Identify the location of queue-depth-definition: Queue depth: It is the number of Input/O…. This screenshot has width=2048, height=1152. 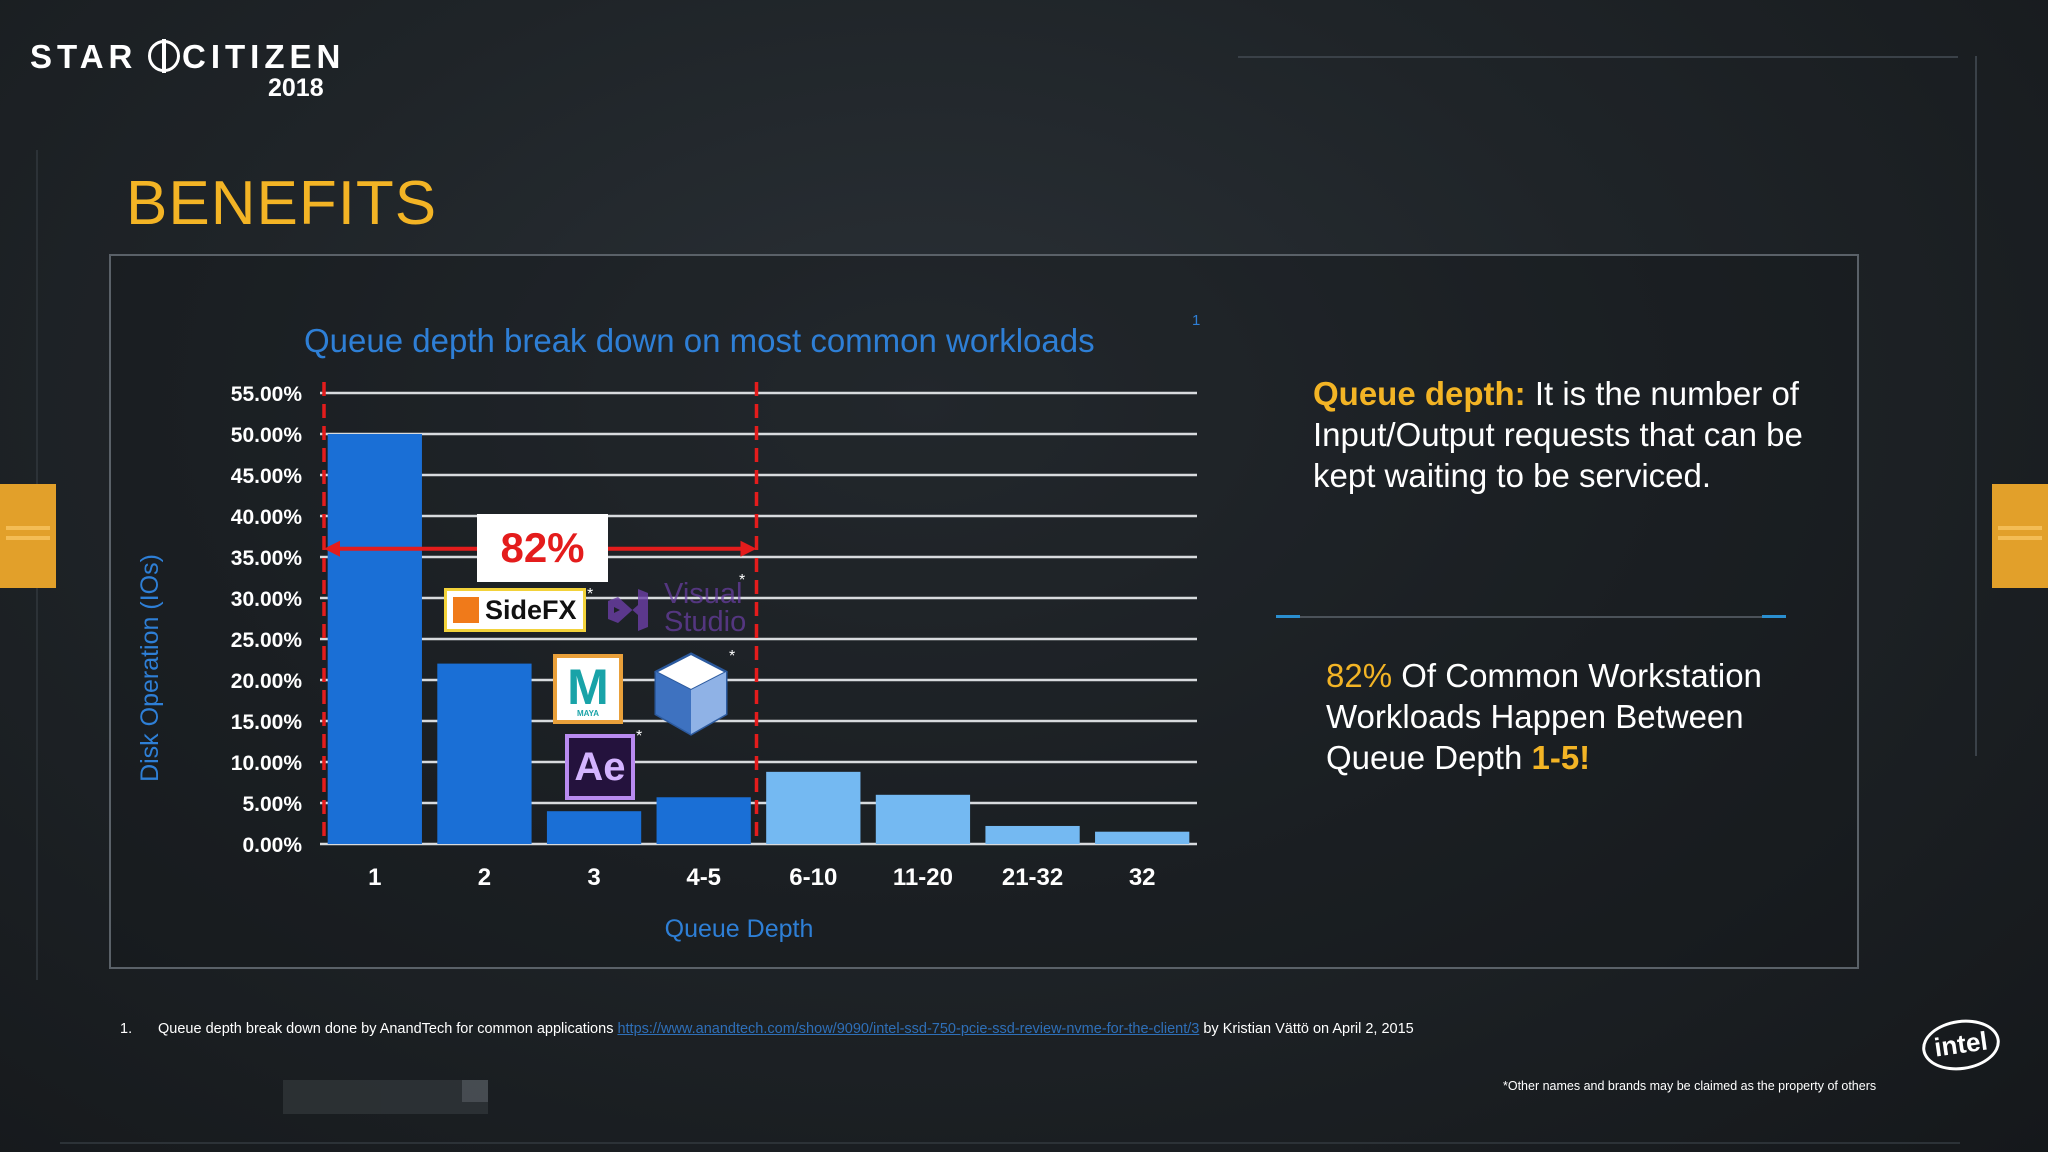
(1573, 434).